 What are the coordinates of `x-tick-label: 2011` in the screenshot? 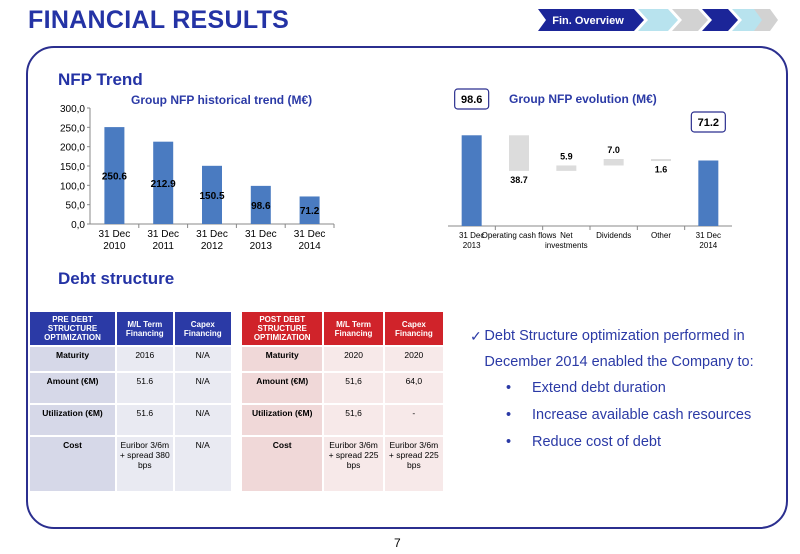 It's located at (163, 246).